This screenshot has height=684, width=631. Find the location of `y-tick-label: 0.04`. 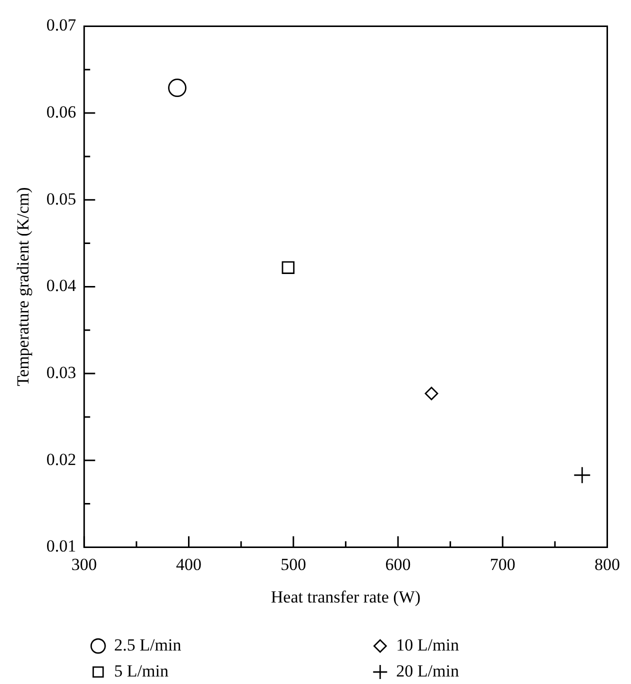

y-tick-label: 0.04 is located at coordinates (61, 286).